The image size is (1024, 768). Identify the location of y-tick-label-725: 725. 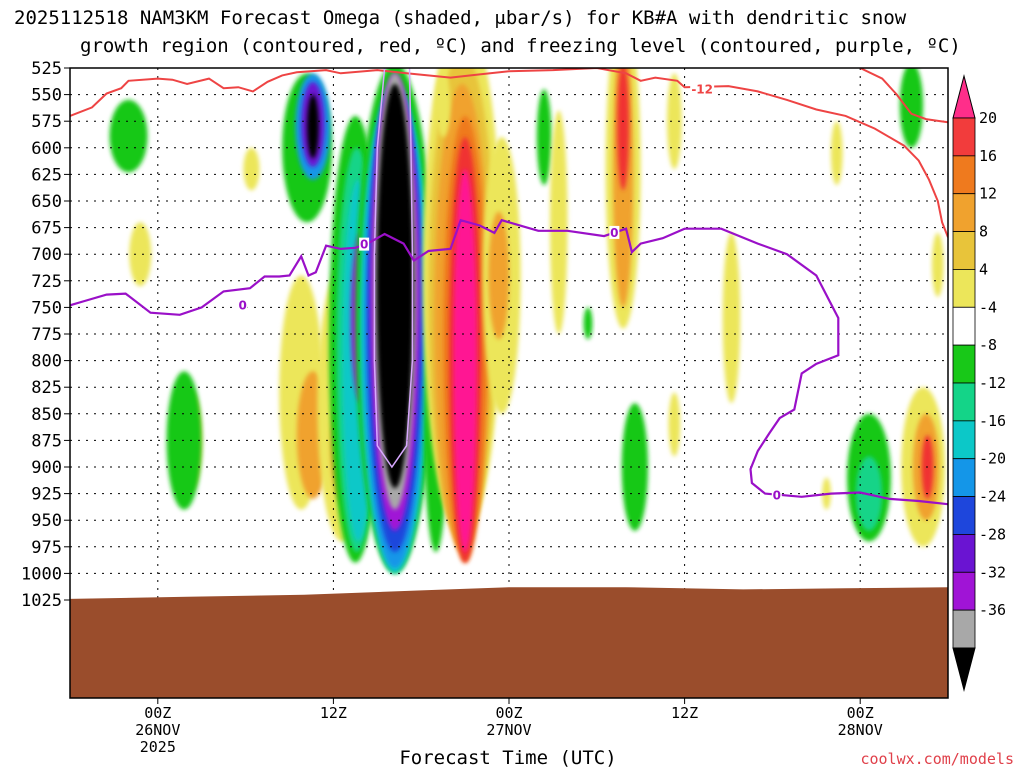
(46, 282).